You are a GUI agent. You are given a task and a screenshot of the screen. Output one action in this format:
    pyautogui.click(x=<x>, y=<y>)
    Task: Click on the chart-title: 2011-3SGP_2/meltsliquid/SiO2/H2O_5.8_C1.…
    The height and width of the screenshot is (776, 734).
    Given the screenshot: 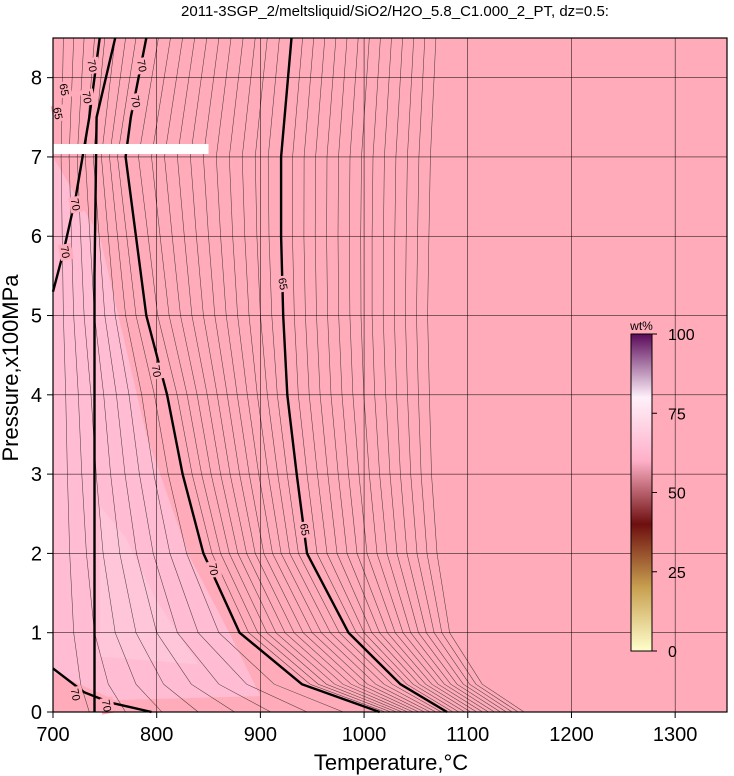 What is the action you would take?
    pyautogui.click(x=395, y=11)
    